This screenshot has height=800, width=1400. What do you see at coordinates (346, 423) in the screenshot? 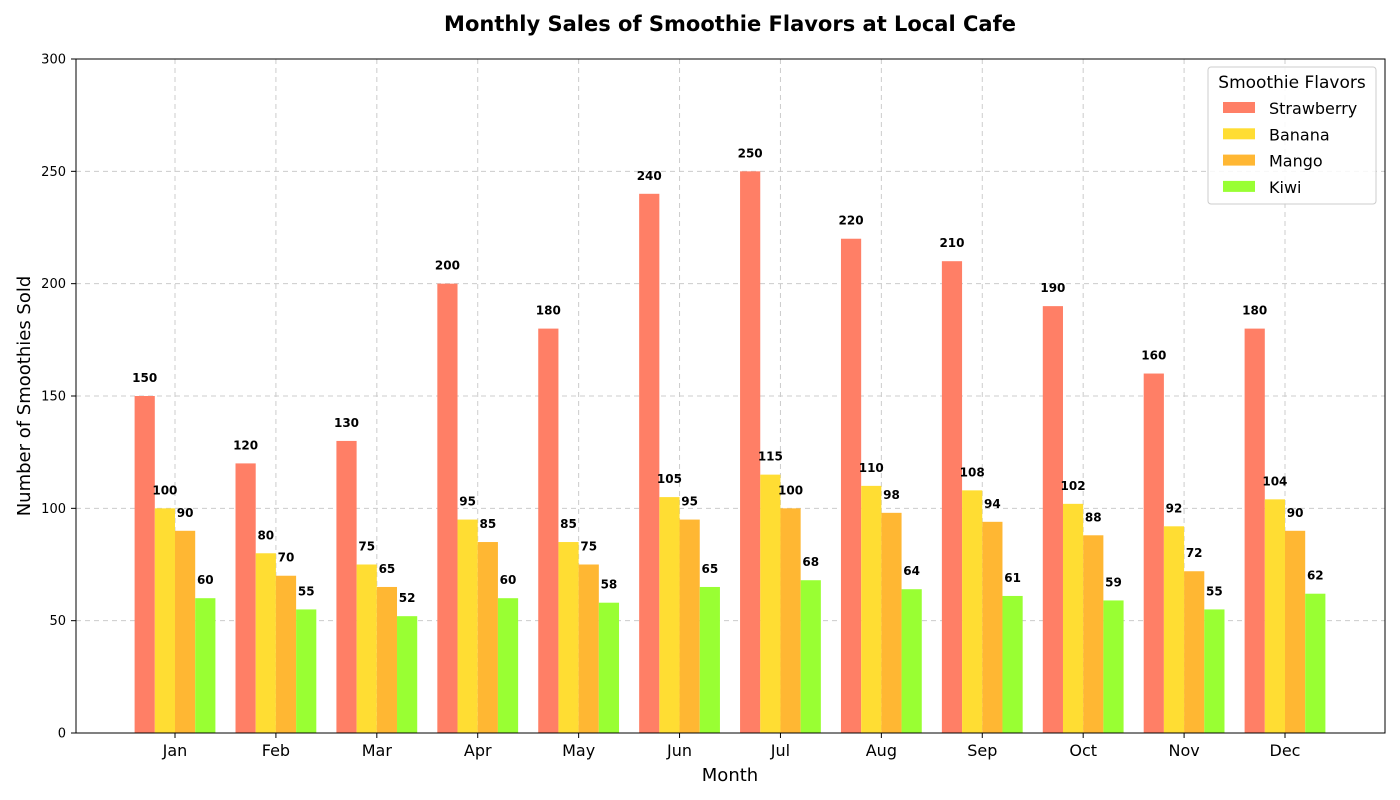
I see `data-label: 130` at bounding box center [346, 423].